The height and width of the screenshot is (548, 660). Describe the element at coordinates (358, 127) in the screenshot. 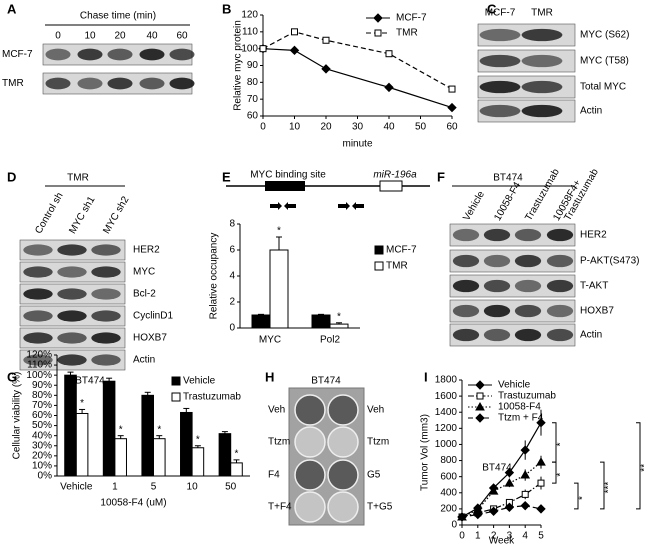

I see `x-tick-label: 30` at that location.